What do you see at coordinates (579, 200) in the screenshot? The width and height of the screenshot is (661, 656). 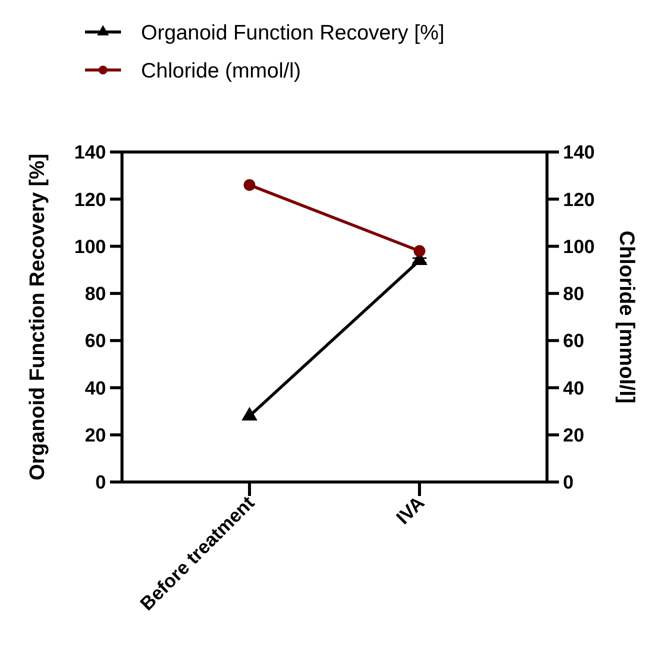 I see `y2-tick-label: 120` at bounding box center [579, 200].